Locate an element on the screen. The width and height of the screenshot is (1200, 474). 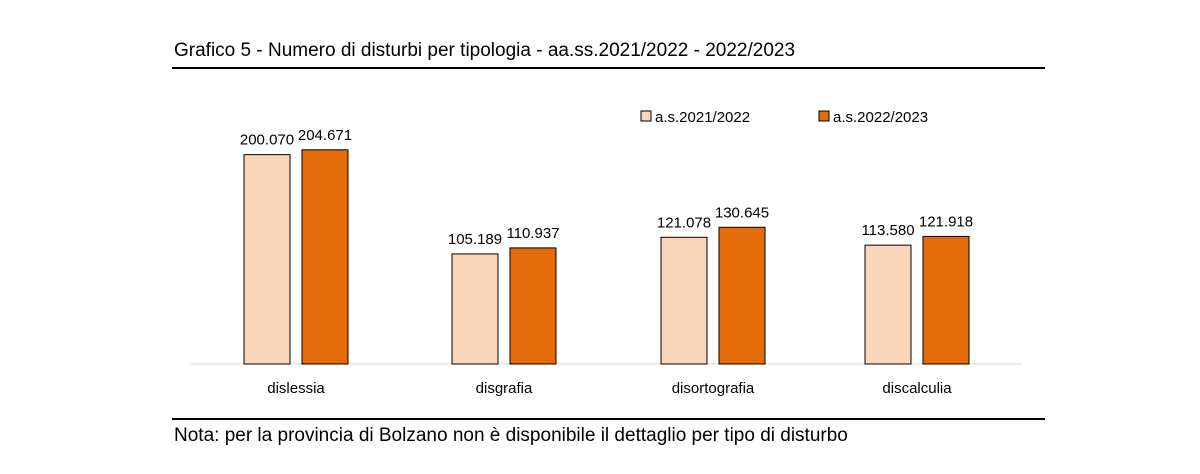
legend-label-series-1: a.s.2021/2022 is located at coordinates (702, 117).